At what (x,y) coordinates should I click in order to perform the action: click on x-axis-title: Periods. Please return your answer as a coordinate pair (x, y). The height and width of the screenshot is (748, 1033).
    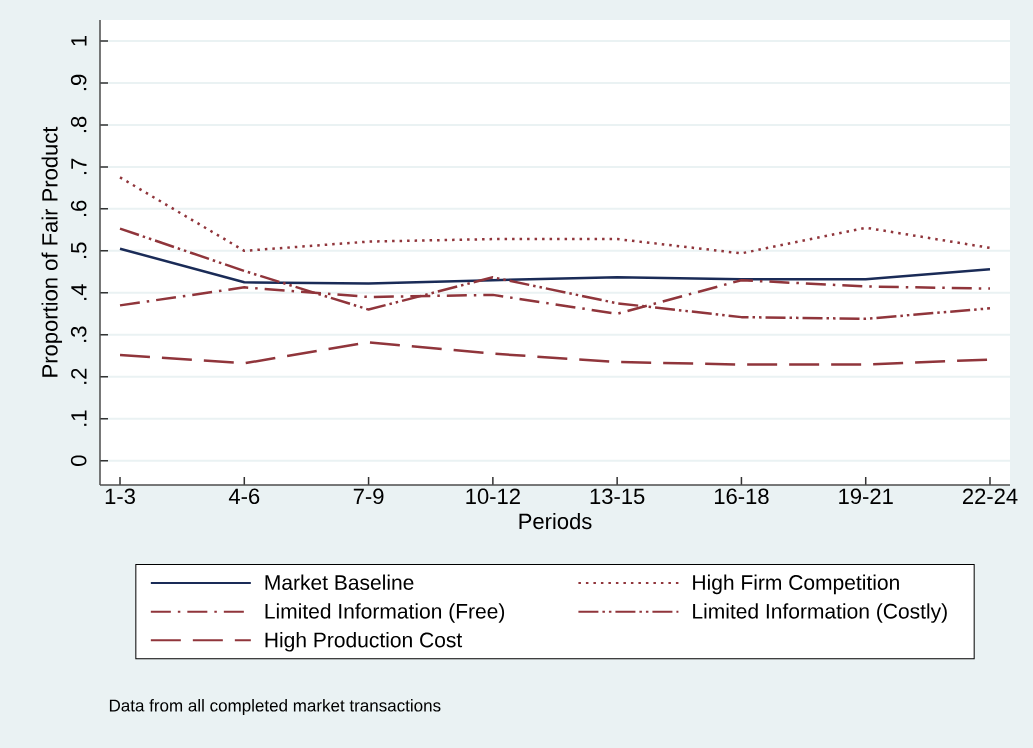
    Looking at the image, I should click on (555, 521).